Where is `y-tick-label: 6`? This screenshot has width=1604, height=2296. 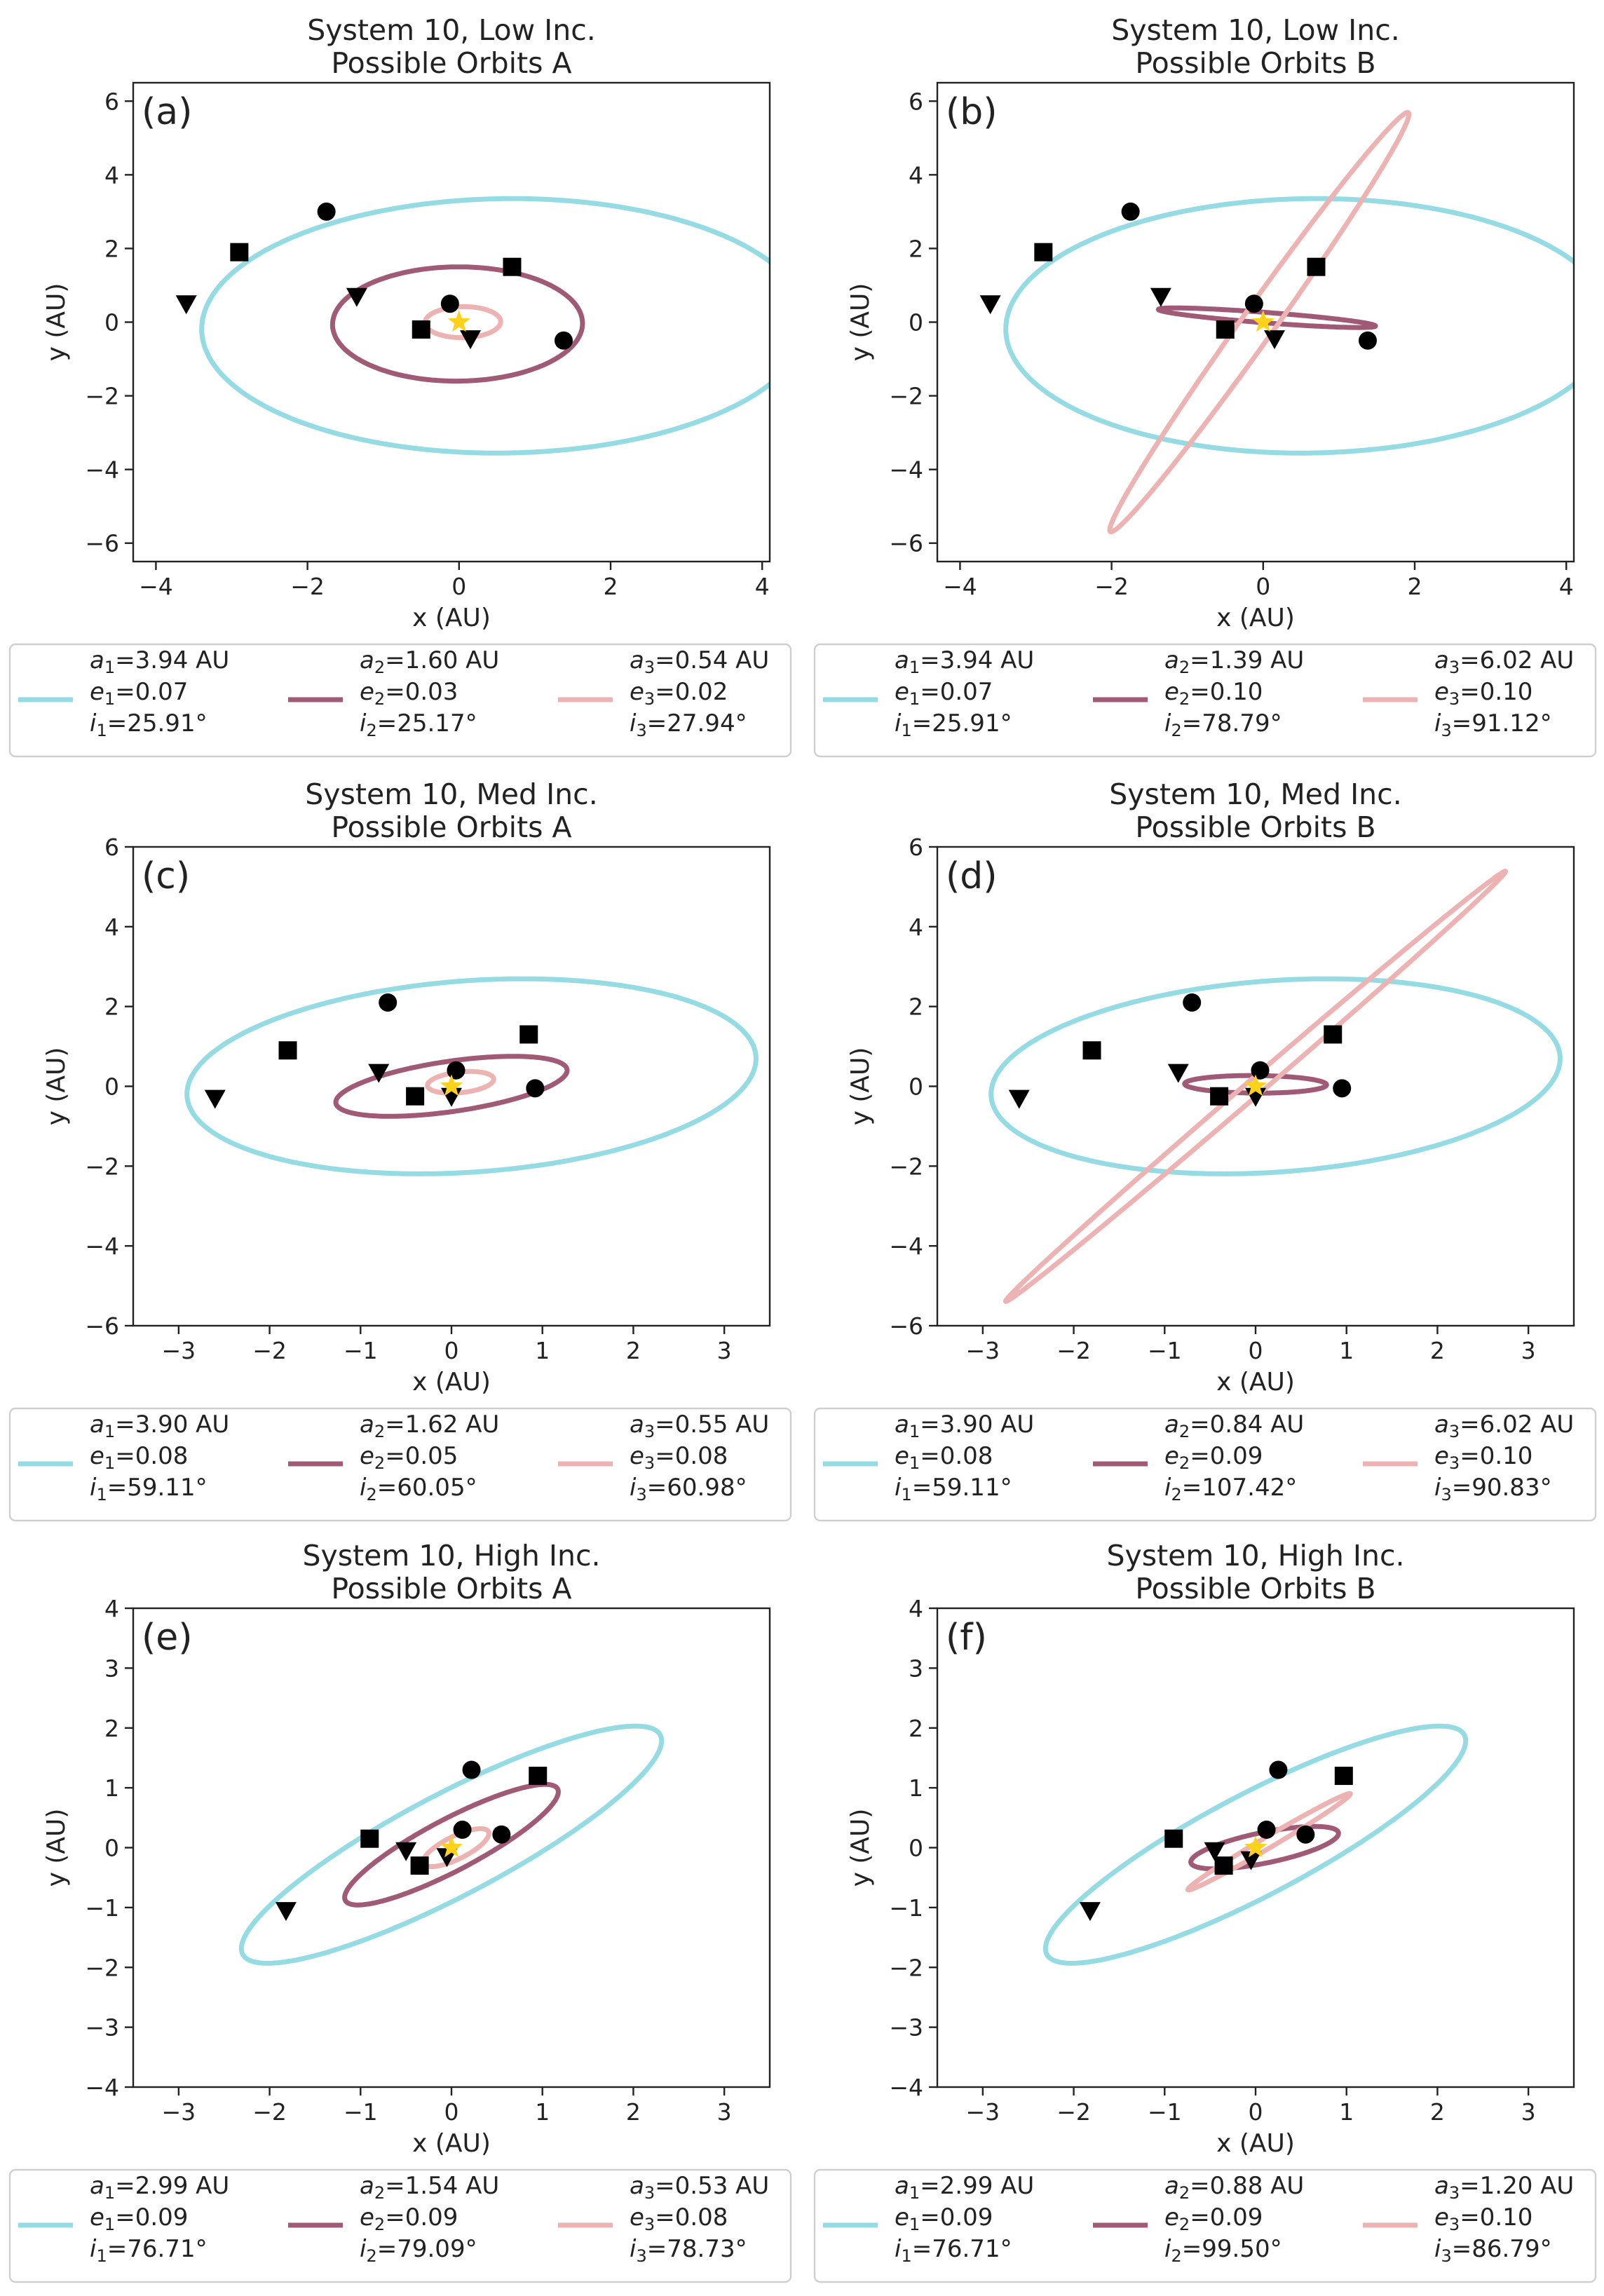 y-tick-label: 6 is located at coordinates (916, 847).